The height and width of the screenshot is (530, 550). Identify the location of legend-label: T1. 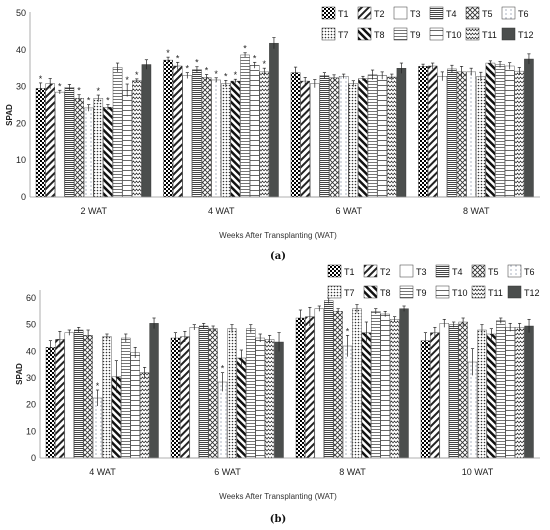
(349, 272).